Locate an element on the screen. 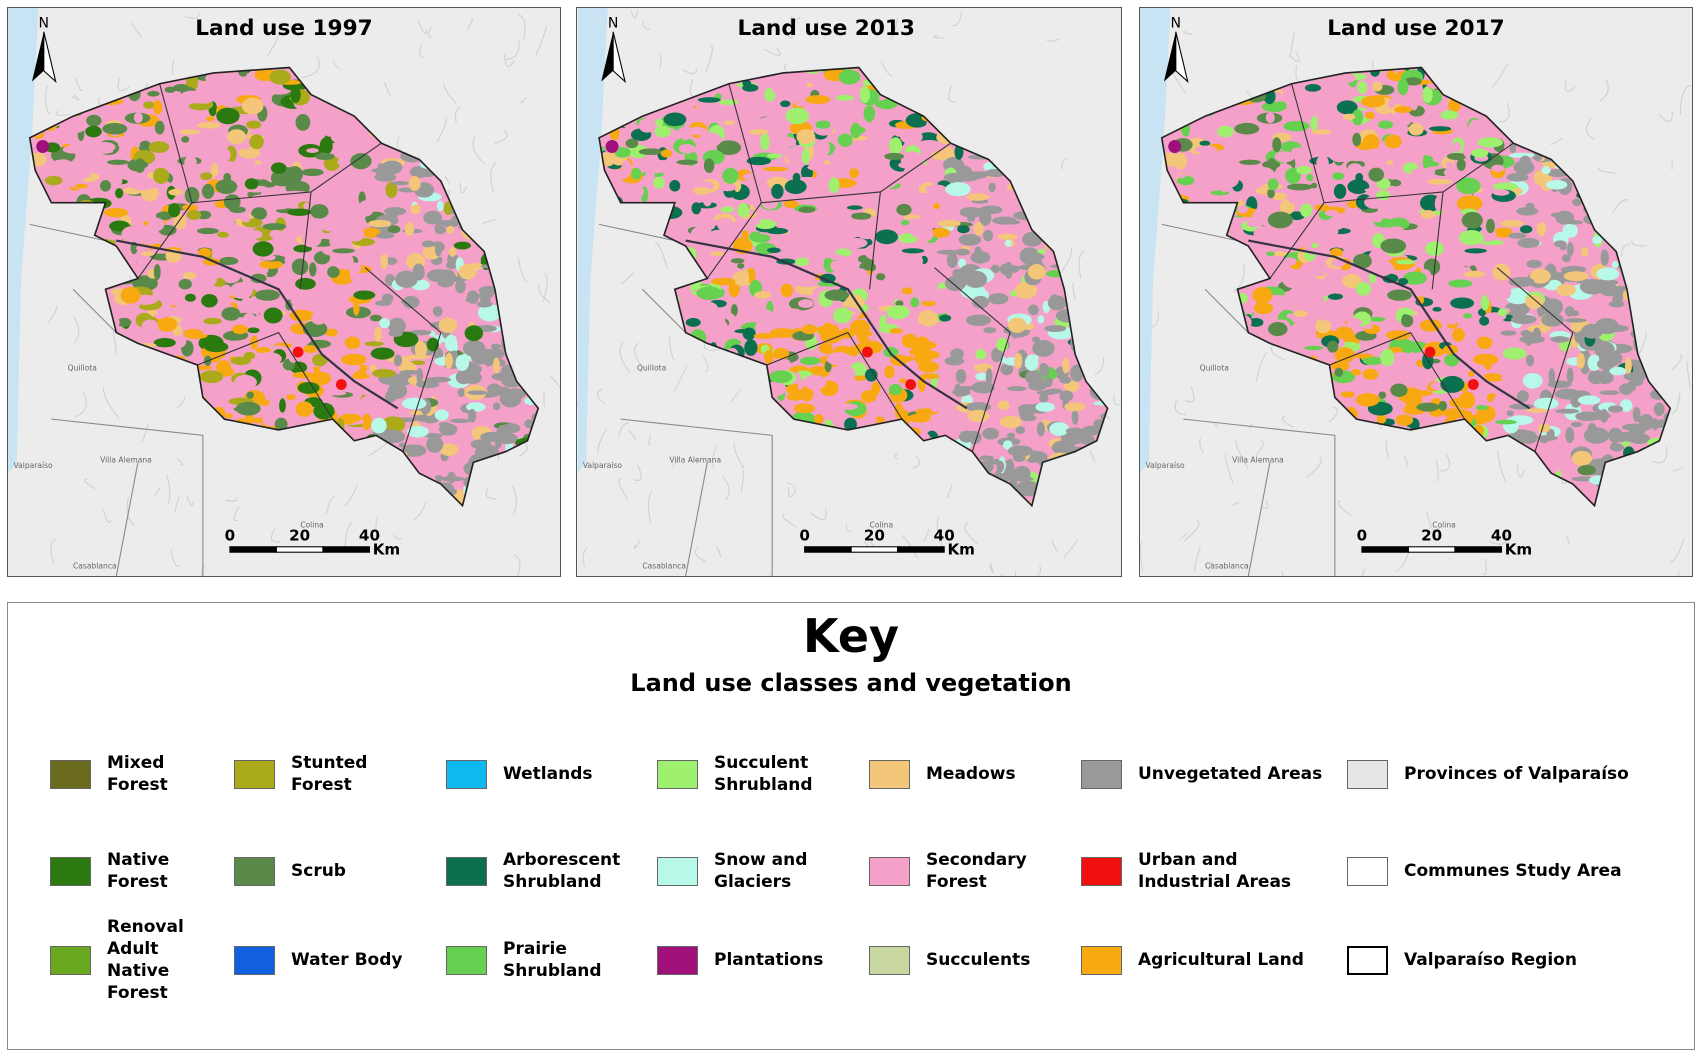 The width and height of the screenshot is (1702, 1058). legend-item: Mixed Forest is located at coordinates (133, 774).